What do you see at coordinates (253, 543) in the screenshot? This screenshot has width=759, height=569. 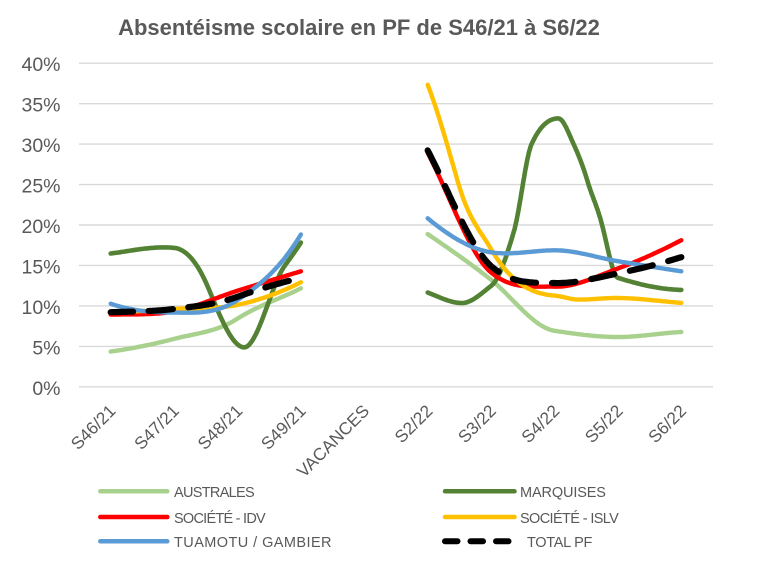 I see `svg-text: TUAMOTU / GAMBIER` at bounding box center [253, 543].